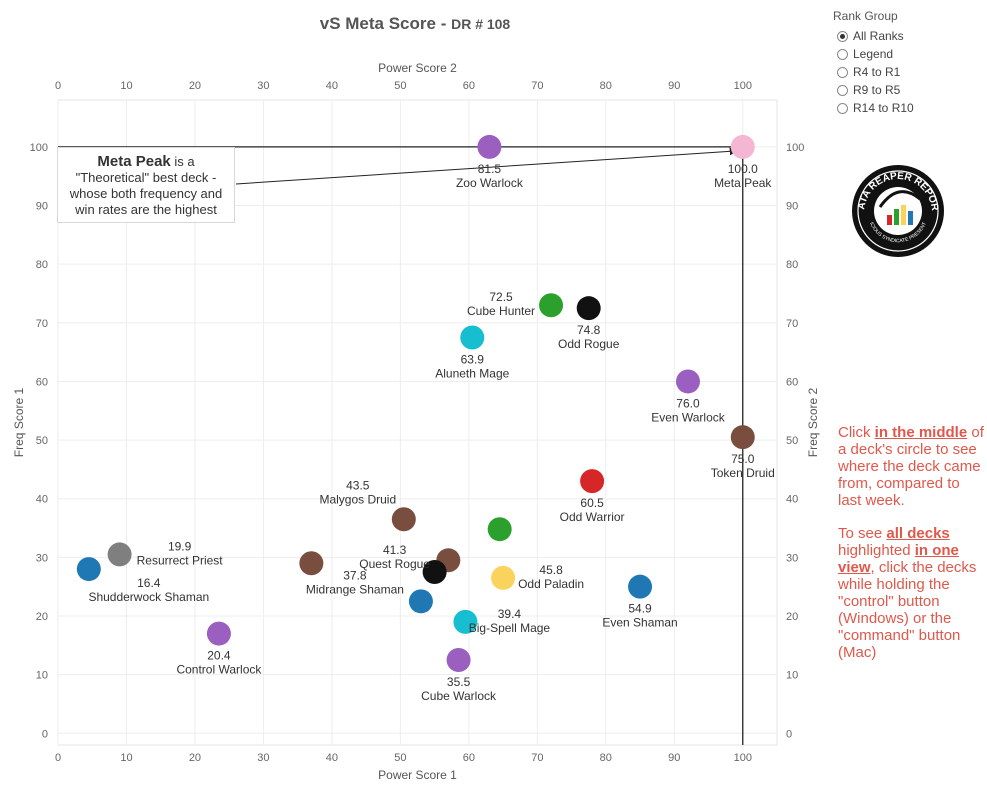  Describe the element at coordinates (743, 169) in the screenshot. I see `deck-score-label: 100.0` at that location.